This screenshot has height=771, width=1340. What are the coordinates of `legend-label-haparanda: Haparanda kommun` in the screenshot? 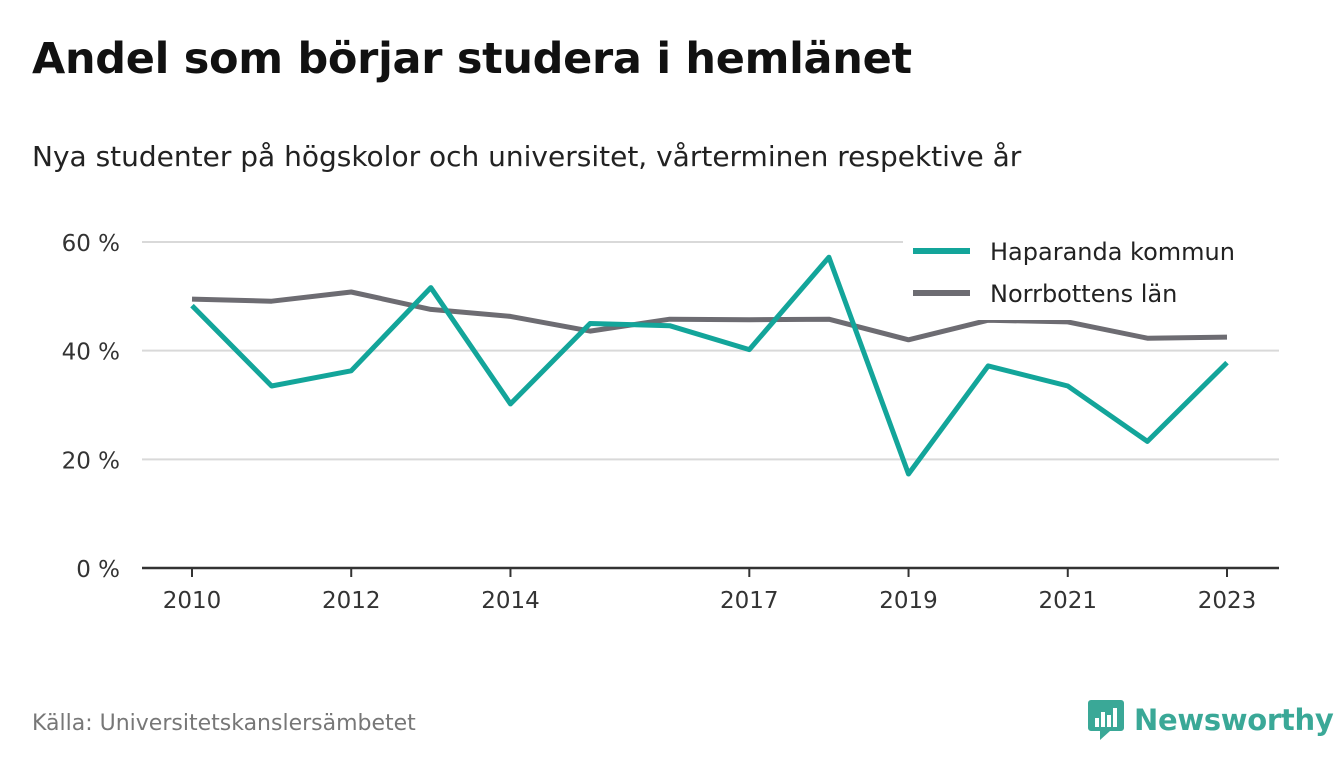 It's located at (1112, 252).